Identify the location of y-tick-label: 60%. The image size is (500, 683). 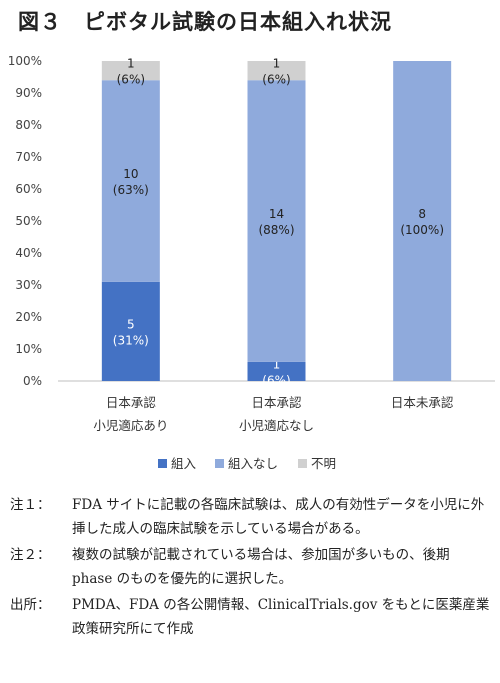
(28, 189).